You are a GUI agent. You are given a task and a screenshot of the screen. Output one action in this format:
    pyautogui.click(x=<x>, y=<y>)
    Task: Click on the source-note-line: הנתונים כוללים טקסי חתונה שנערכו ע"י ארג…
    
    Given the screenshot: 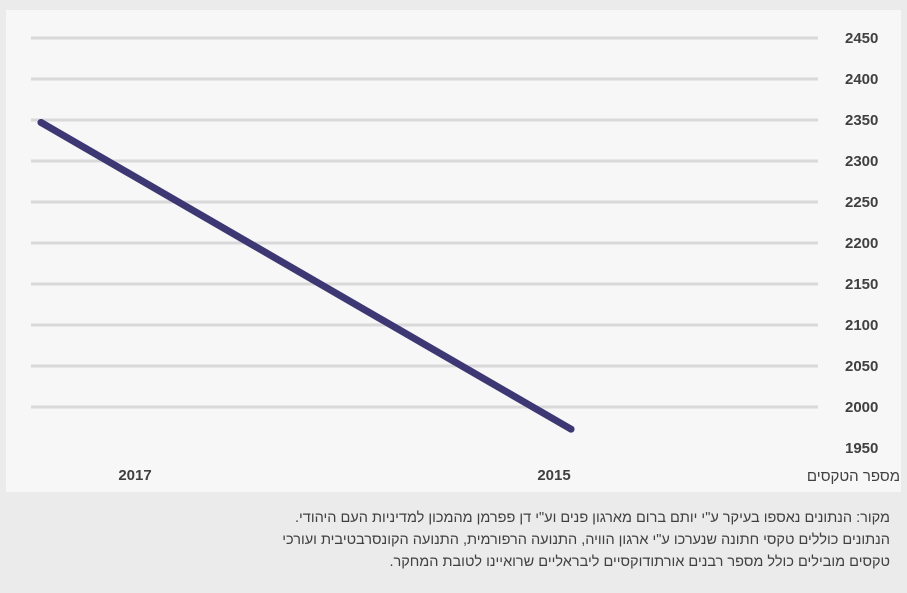 What is the action you would take?
    pyautogui.click(x=586, y=540)
    